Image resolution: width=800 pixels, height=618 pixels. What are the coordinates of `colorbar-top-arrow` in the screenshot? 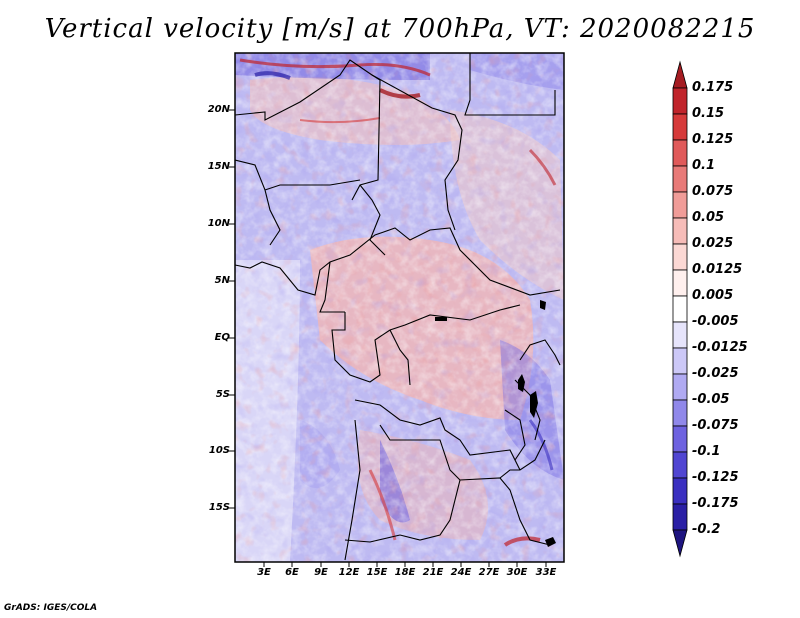 It's located at (680, 74).